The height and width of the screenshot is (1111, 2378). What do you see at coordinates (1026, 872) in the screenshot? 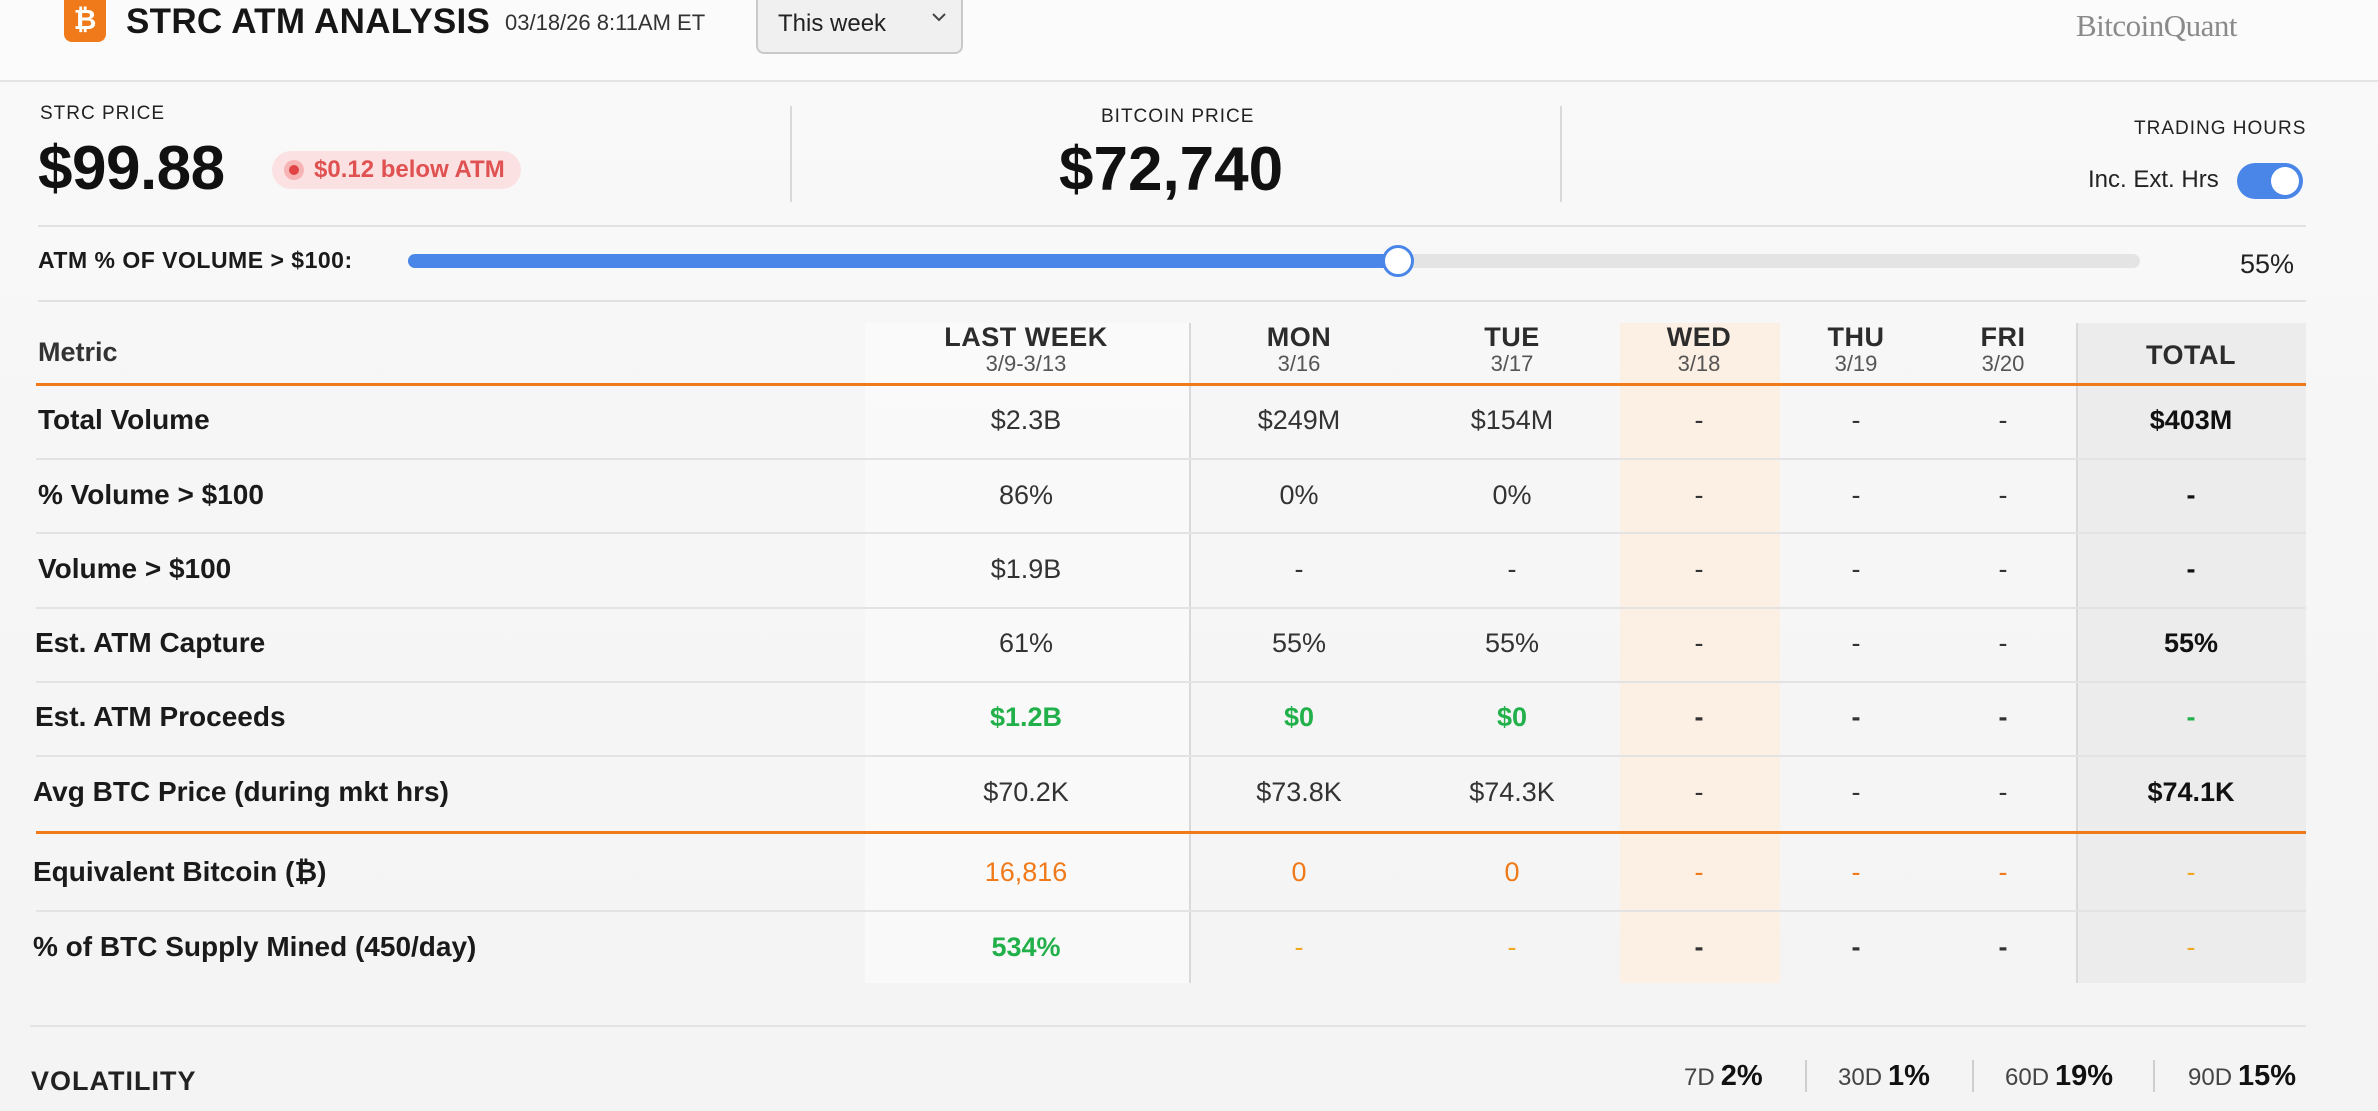
I see `table-cell: 16,816` at bounding box center [1026, 872].